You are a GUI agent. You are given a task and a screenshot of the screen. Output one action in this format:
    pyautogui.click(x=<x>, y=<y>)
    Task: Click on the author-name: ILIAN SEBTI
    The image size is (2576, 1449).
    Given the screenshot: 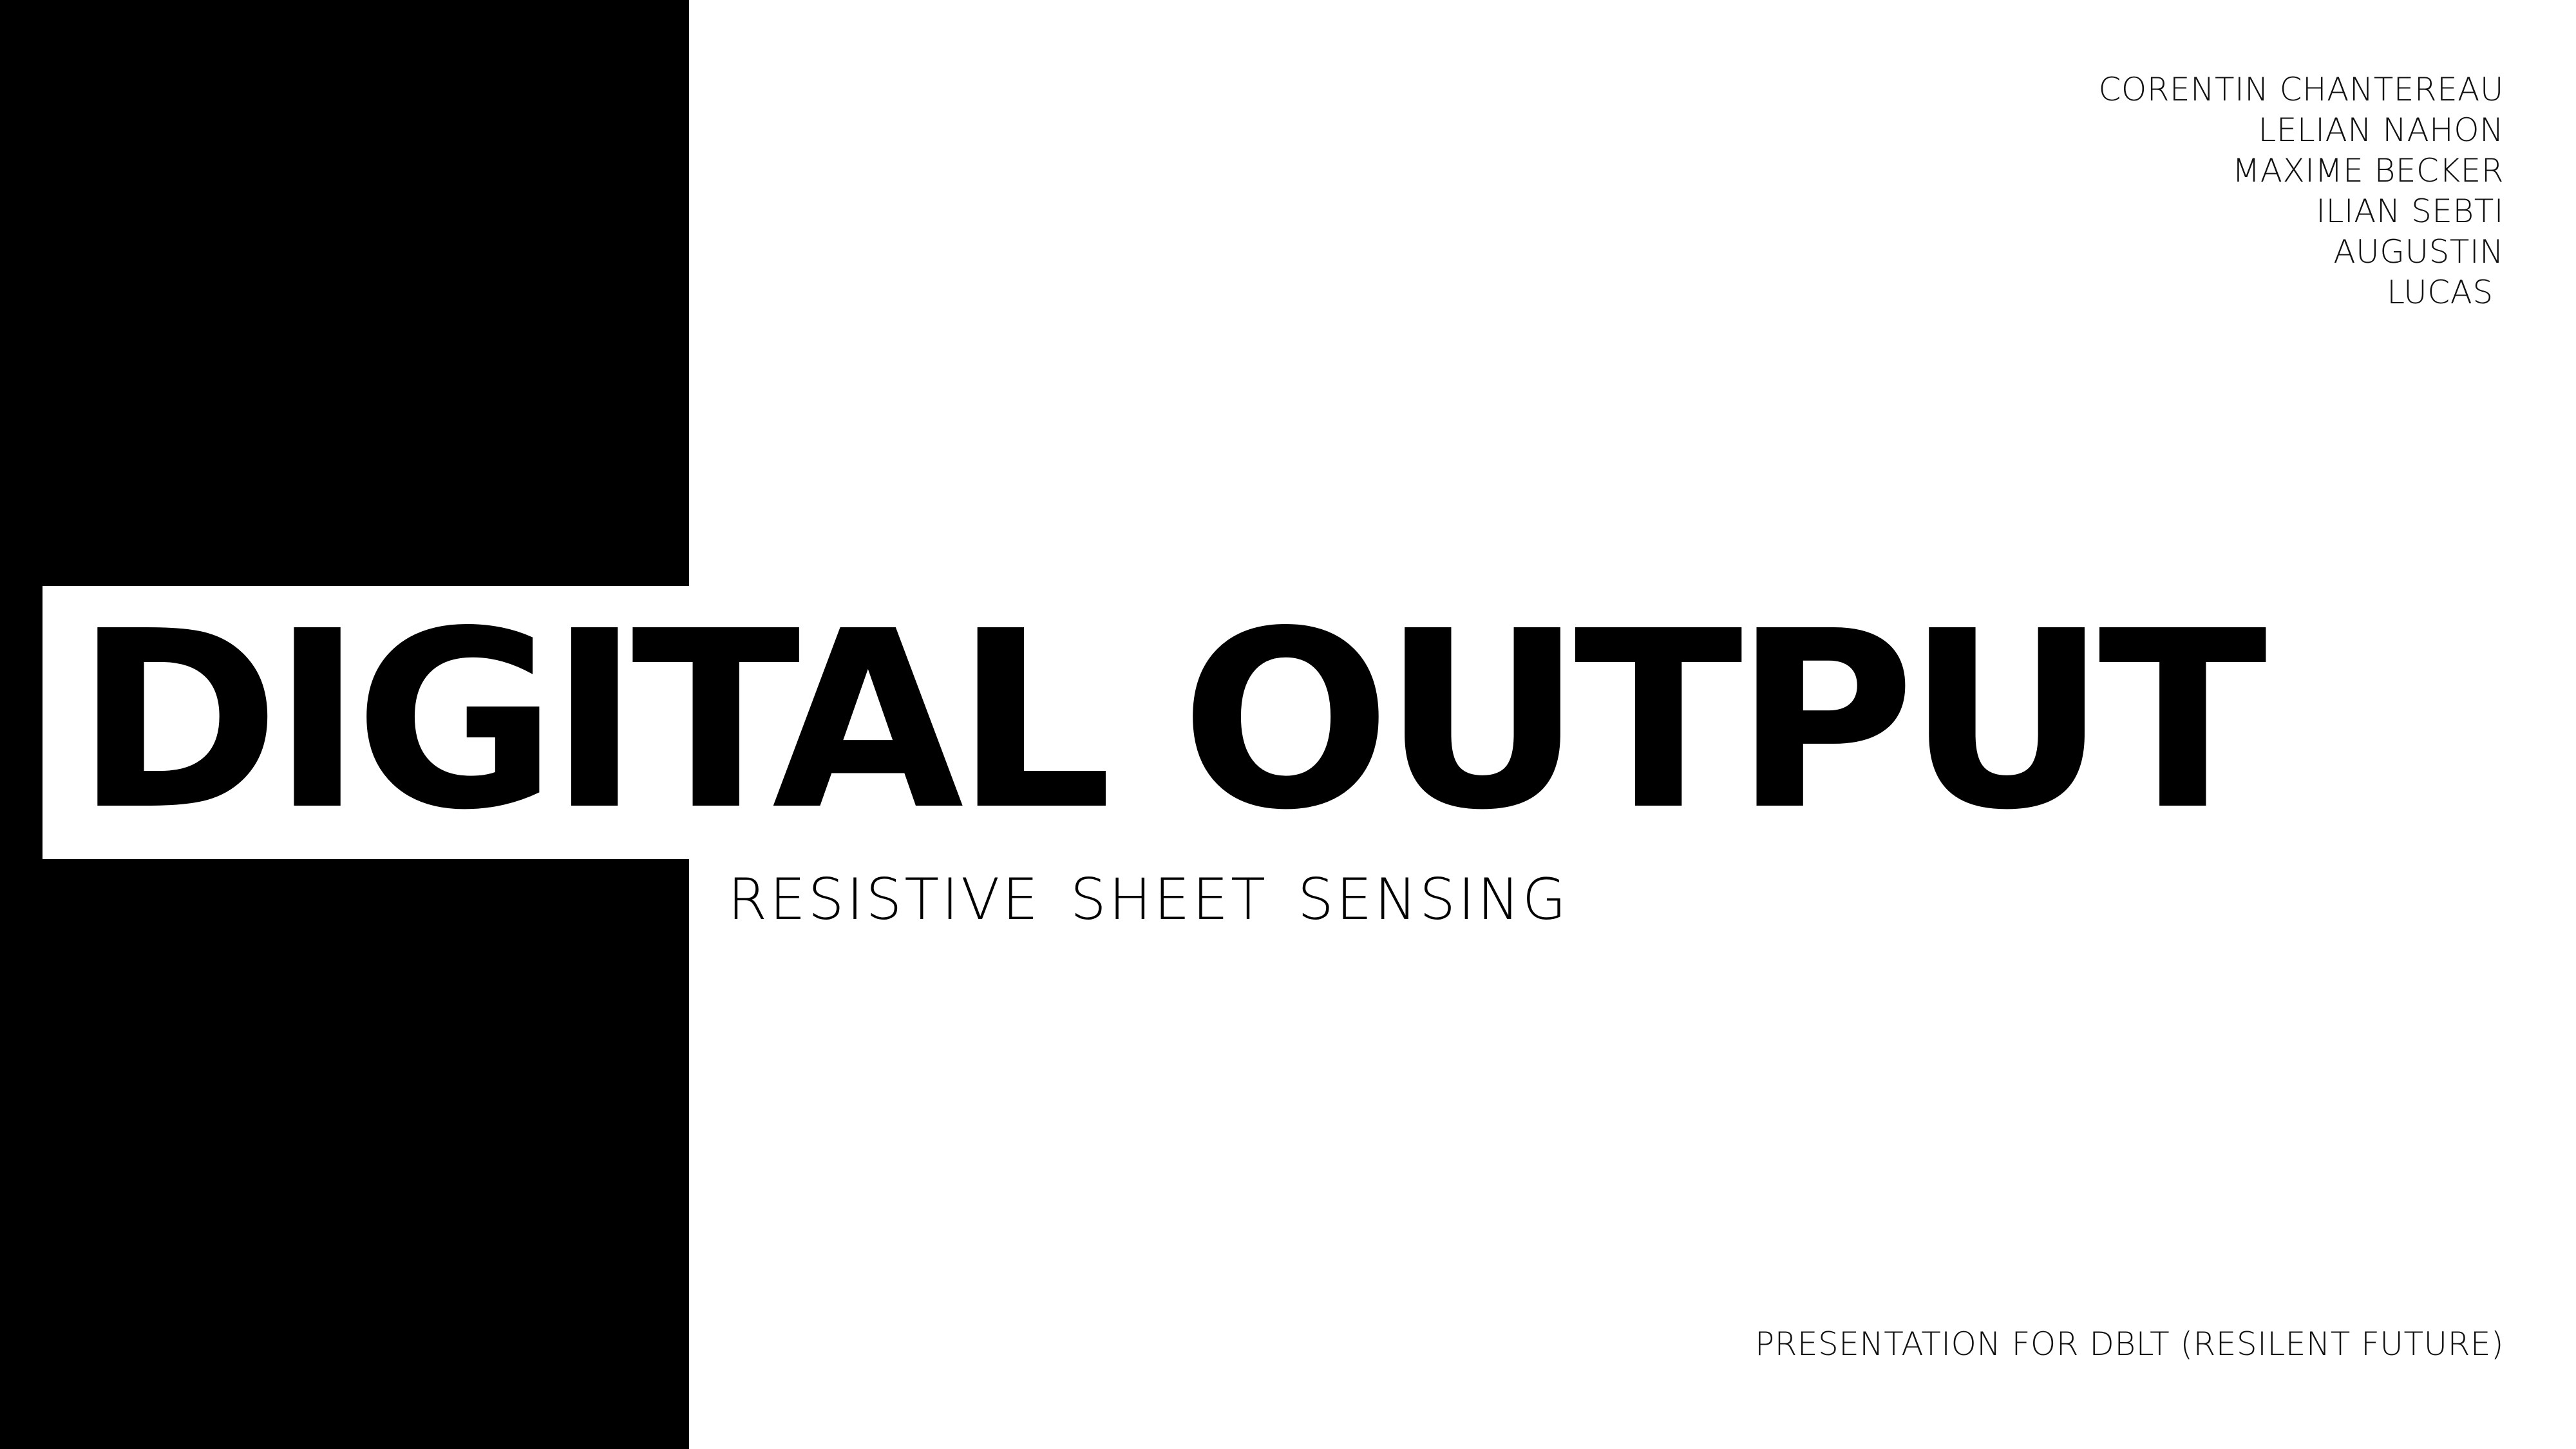 What is the action you would take?
    pyautogui.click(x=2410, y=211)
    